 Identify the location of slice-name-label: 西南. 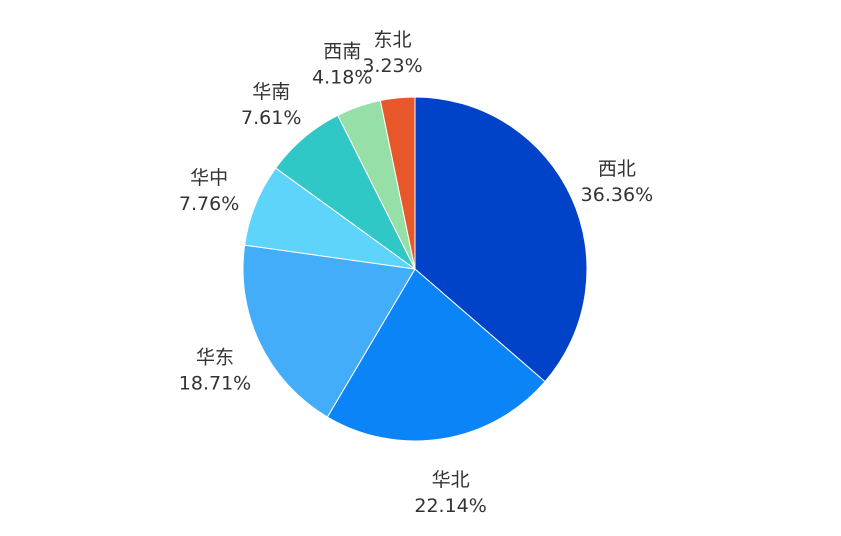
(342, 51).